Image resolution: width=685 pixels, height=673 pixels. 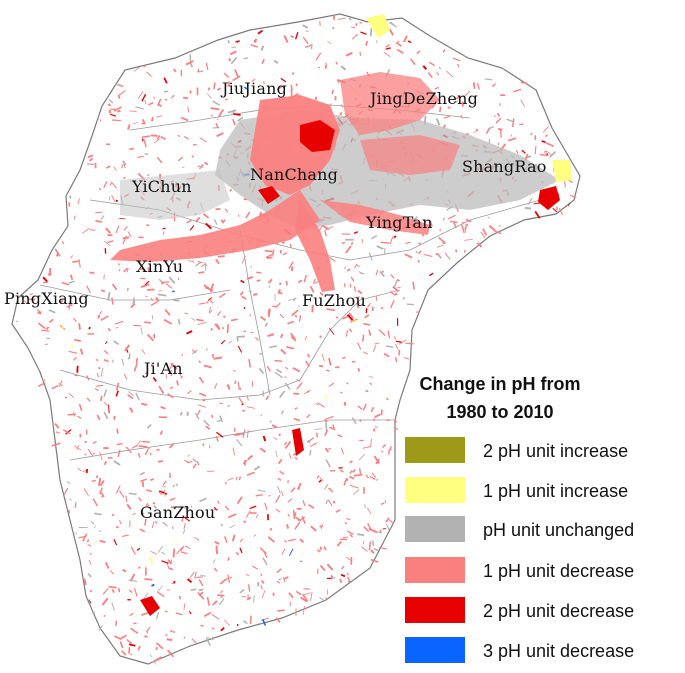 I want to click on city-label-jingdezheng: JingDeZheng, so click(x=423, y=98).